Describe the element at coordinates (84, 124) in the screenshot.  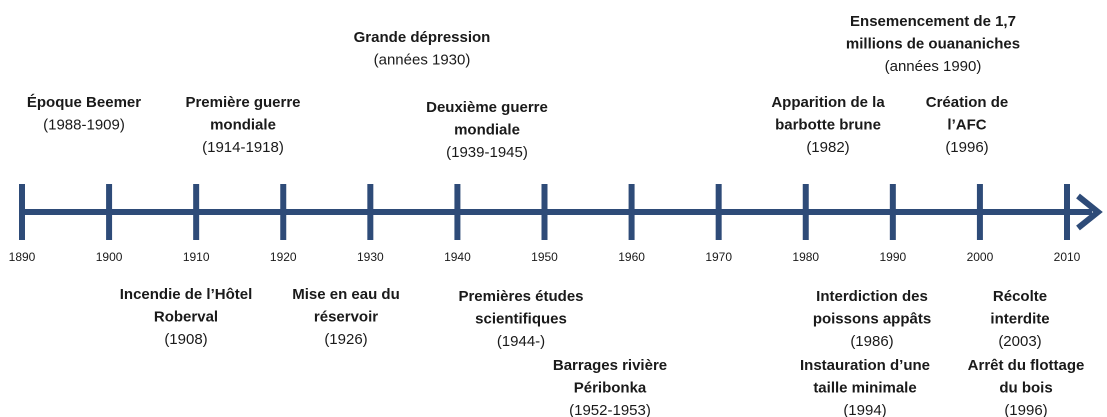
I see `event-date: (1988-1909)` at that location.